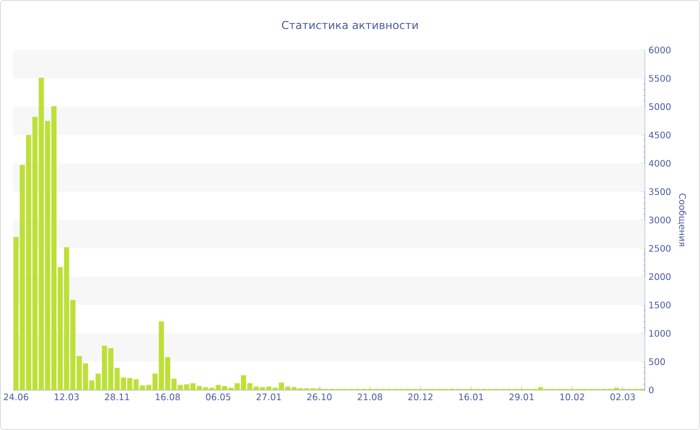 The image size is (700, 430). What do you see at coordinates (622, 397) in the screenshot?
I see `x-tick-label: 02.03` at bounding box center [622, 397].